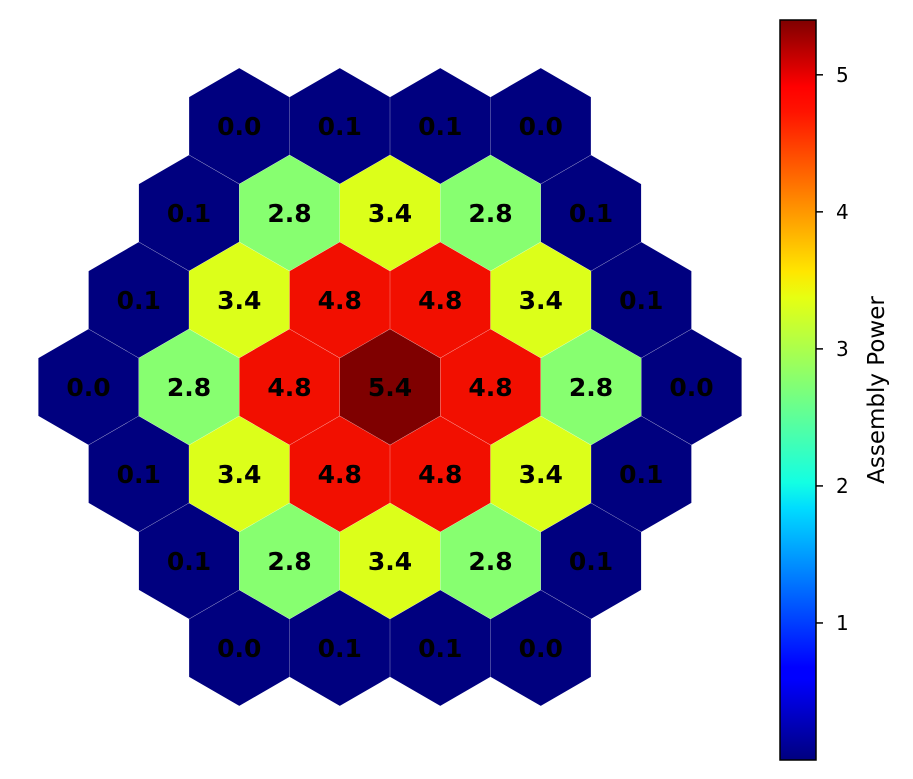  Describe the element at coordinates (832, 349) in the screenshot. I see `colorbar-ticks: 1 2 3 4 5` at that location.